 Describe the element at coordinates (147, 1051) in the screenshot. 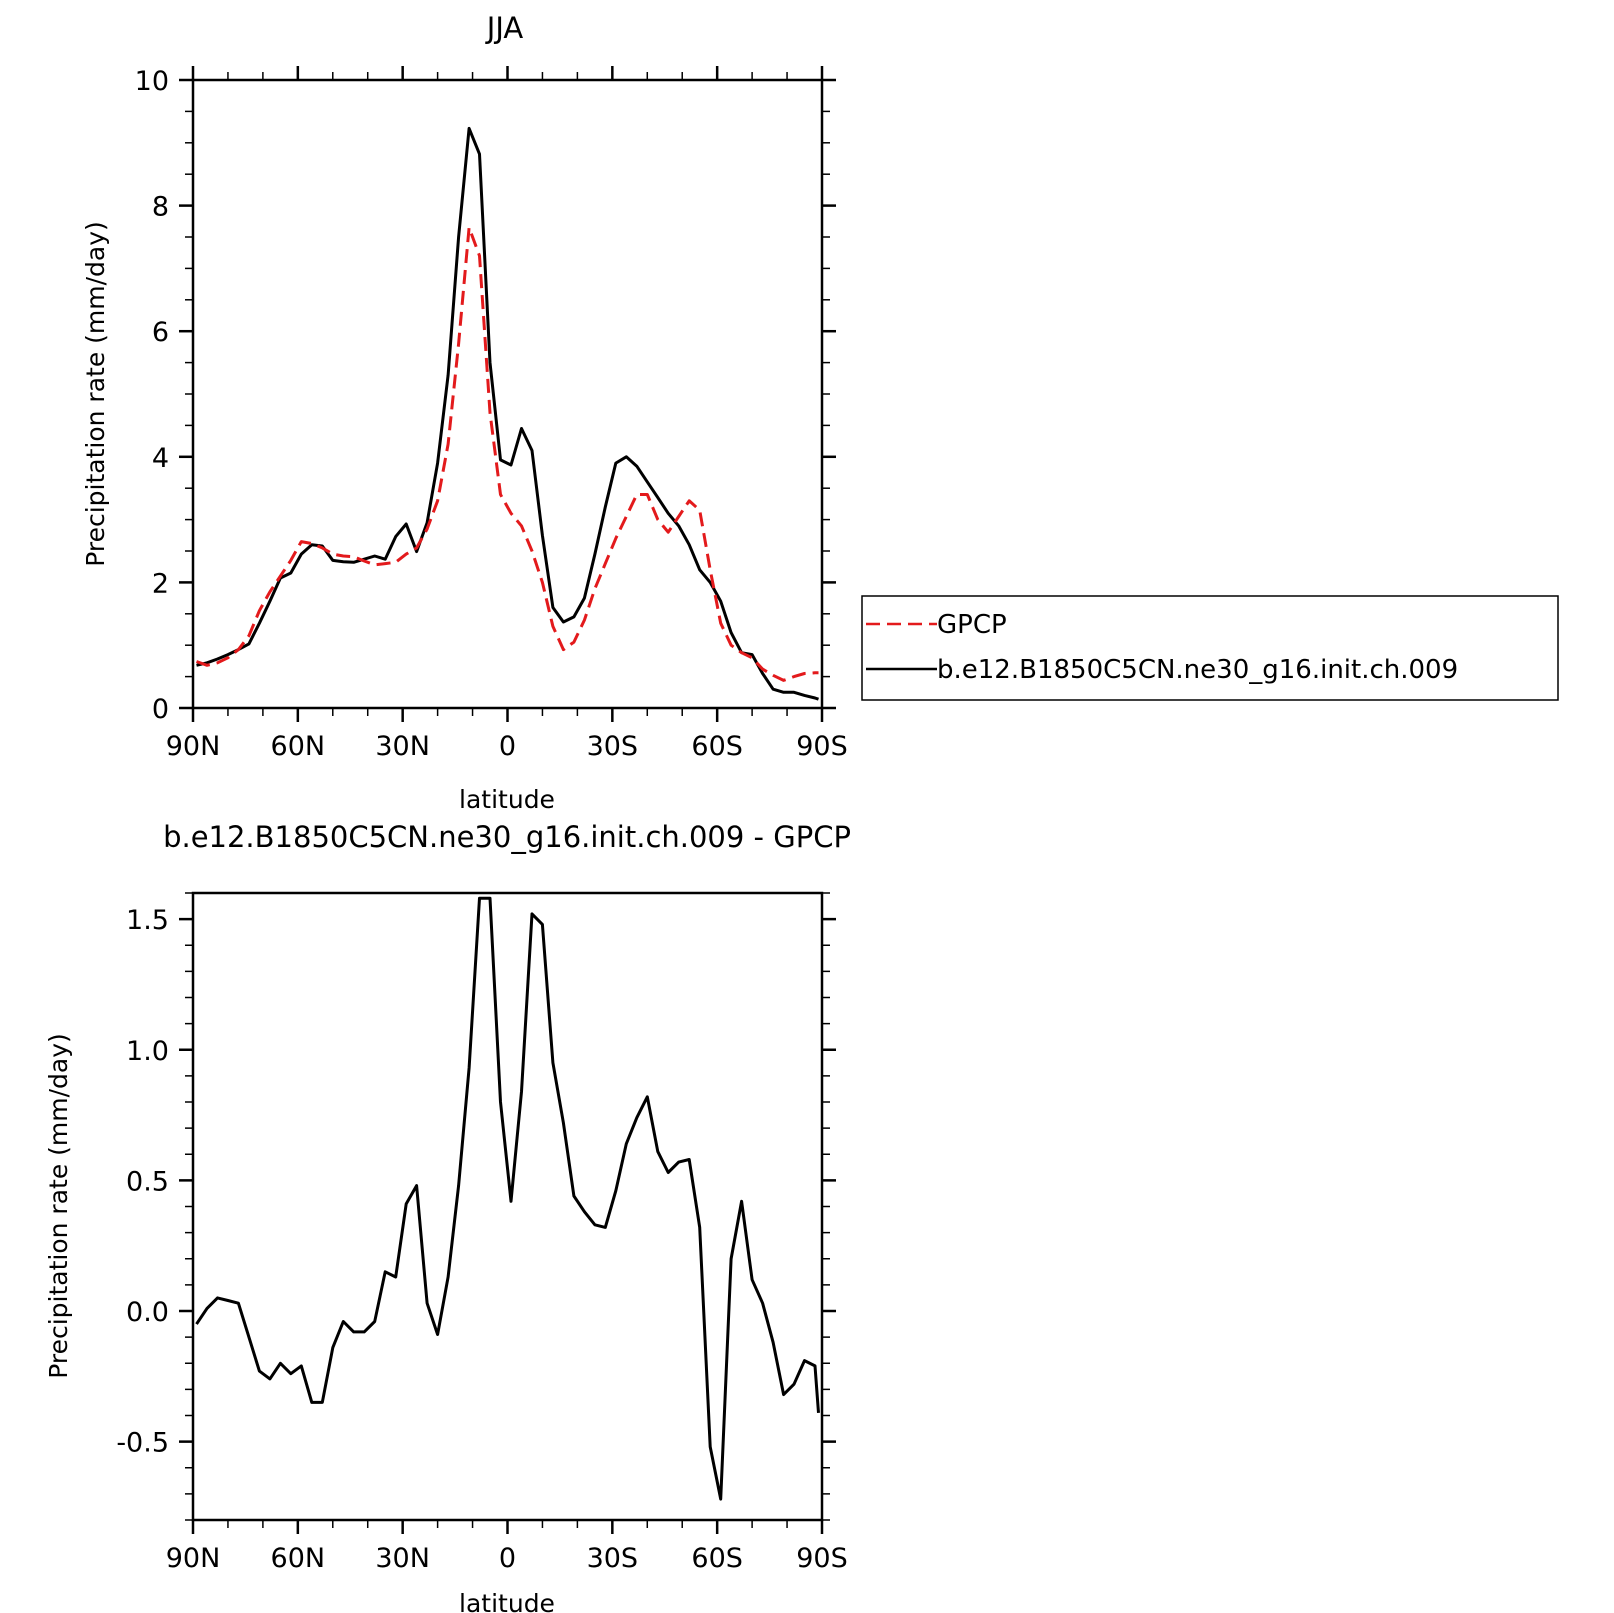

I see `y-tick-label: 1.0` at that location.